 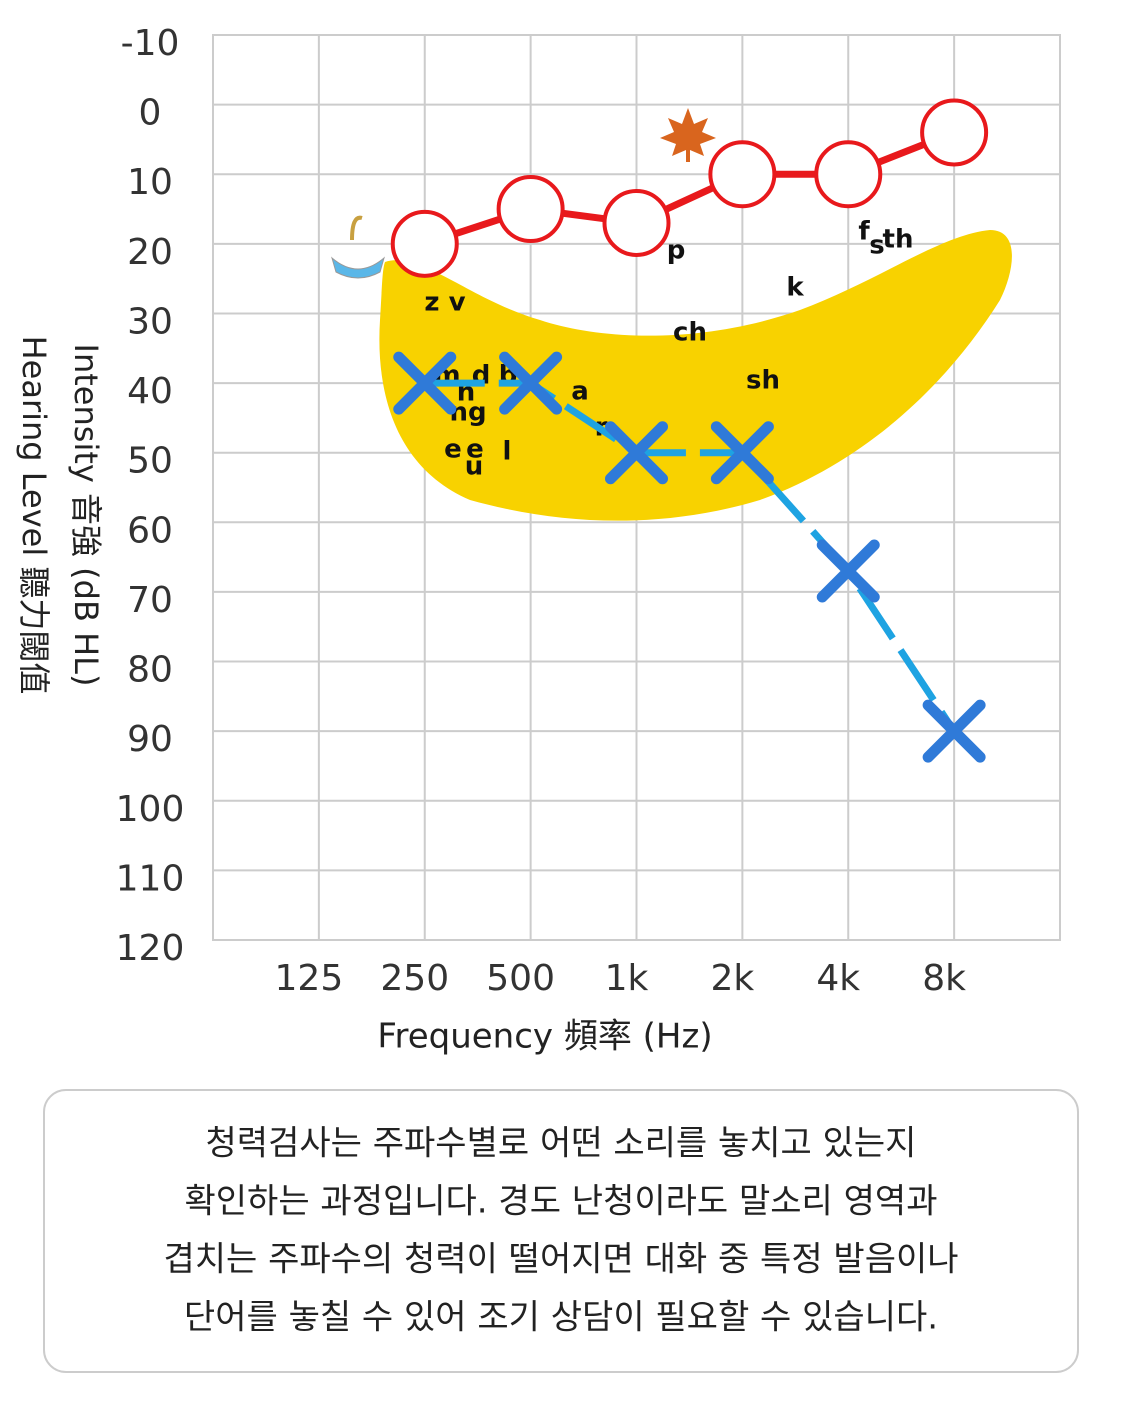 What do you see at coordinates (150, 182) in the screenshot?
I see `y-tick-label: 10` at bounding box center [150, 182].